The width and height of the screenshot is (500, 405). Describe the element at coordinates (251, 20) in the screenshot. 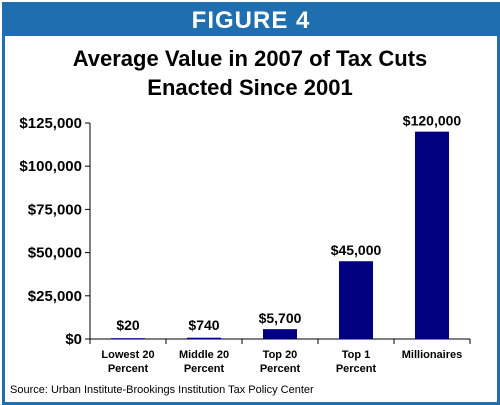

I see `figure-banner: FIGURE 4` at that location.